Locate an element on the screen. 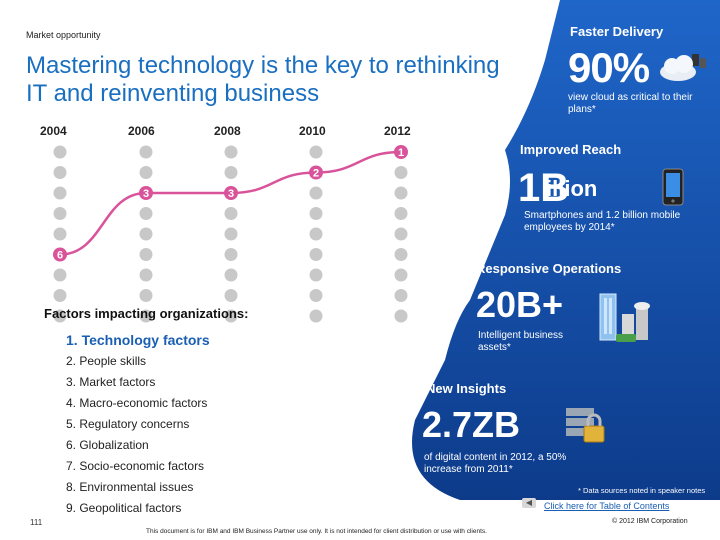  factor-item: 3. Market factors is located at coordinates (111, 382).